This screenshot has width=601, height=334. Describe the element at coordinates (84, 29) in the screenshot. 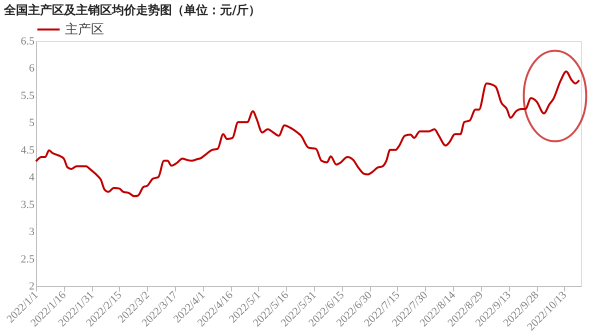

I see `legend-label: 主产区` at that location.